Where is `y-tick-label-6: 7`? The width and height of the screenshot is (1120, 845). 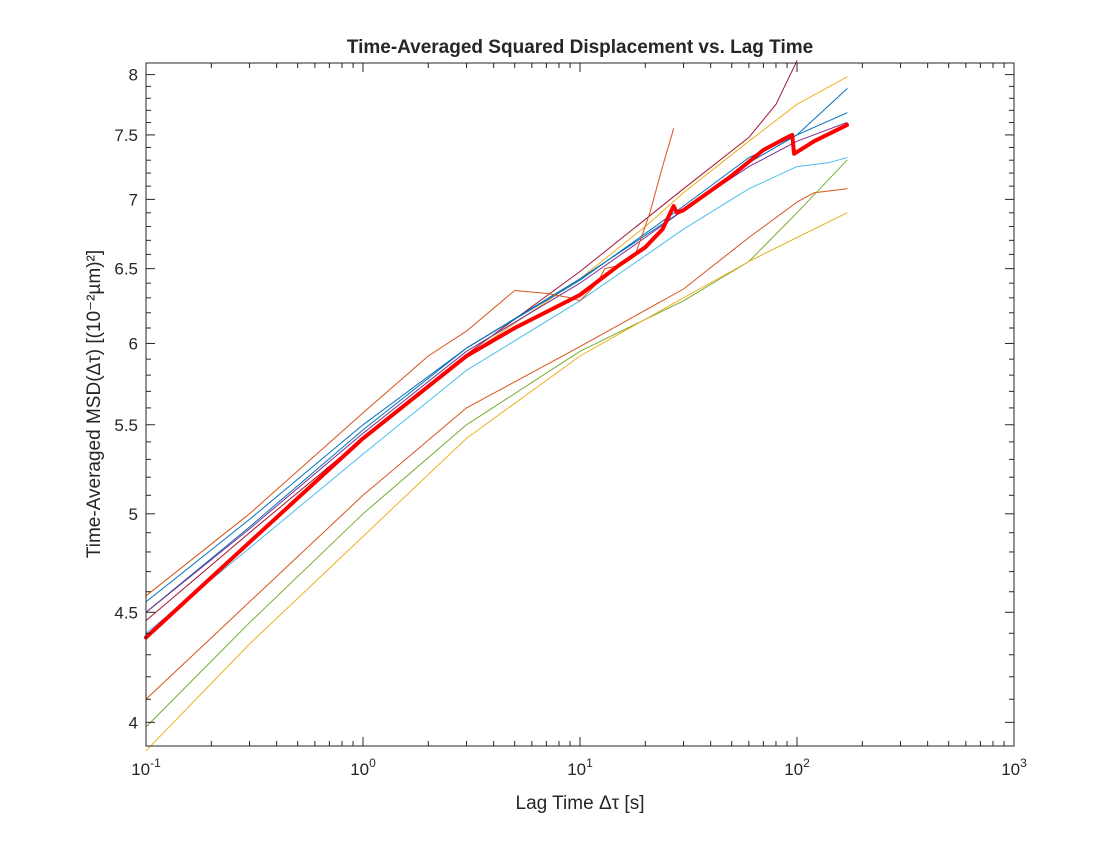
y-tick-label-6: 7 is located at coordinates (133, 199).